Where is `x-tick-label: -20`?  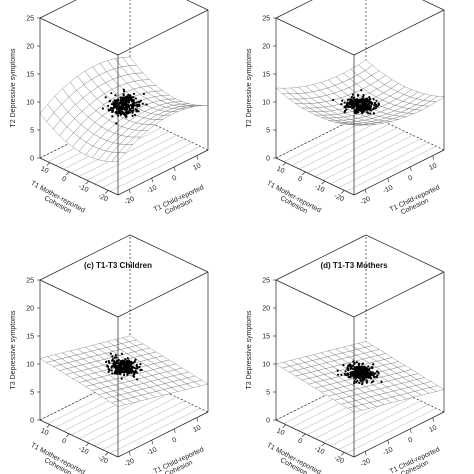
x-tick-label: -20 is located at coordinates (339, 460).